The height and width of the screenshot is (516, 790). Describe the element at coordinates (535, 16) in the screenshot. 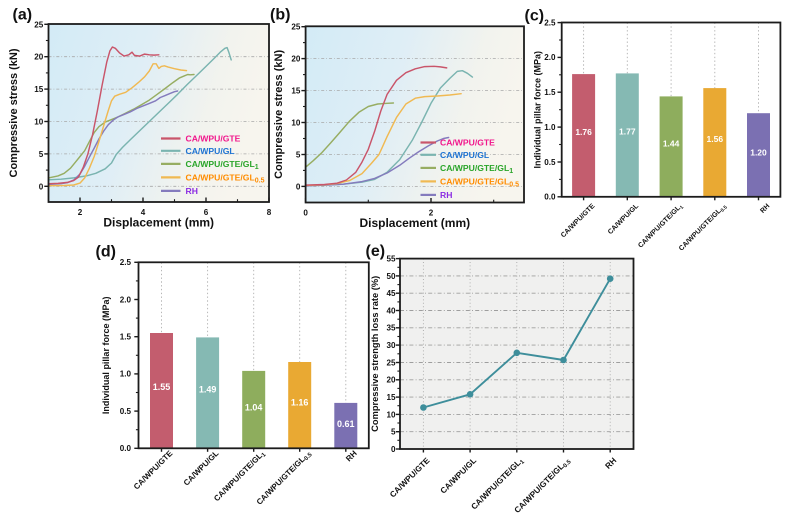

I see `svg-text: (c)` at that location.